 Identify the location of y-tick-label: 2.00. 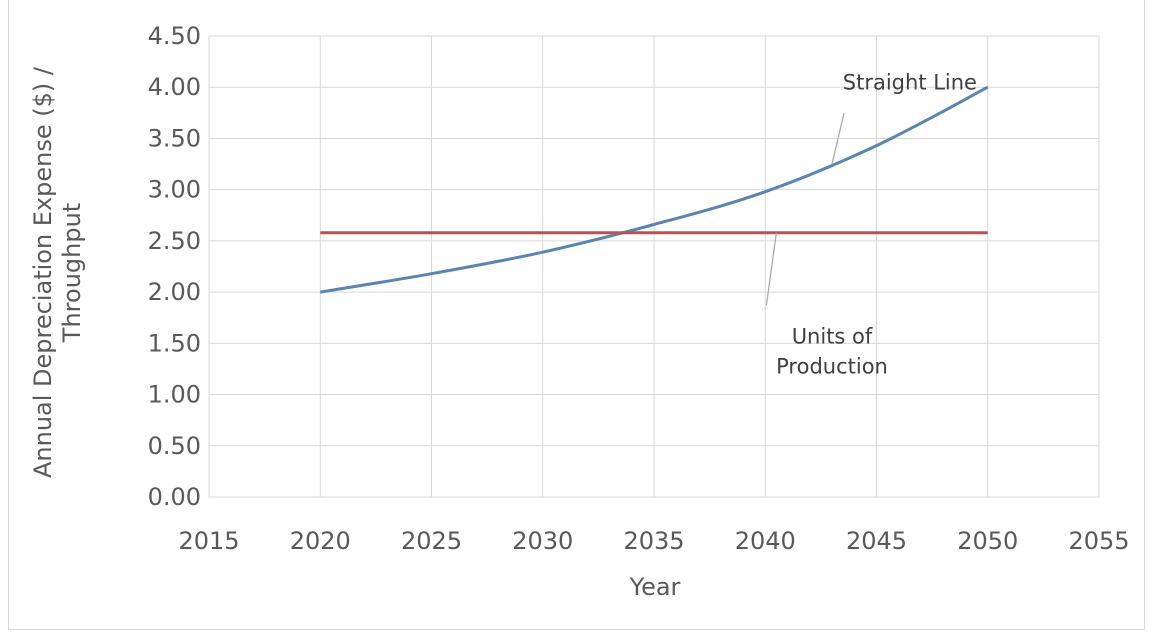
(174, 292).